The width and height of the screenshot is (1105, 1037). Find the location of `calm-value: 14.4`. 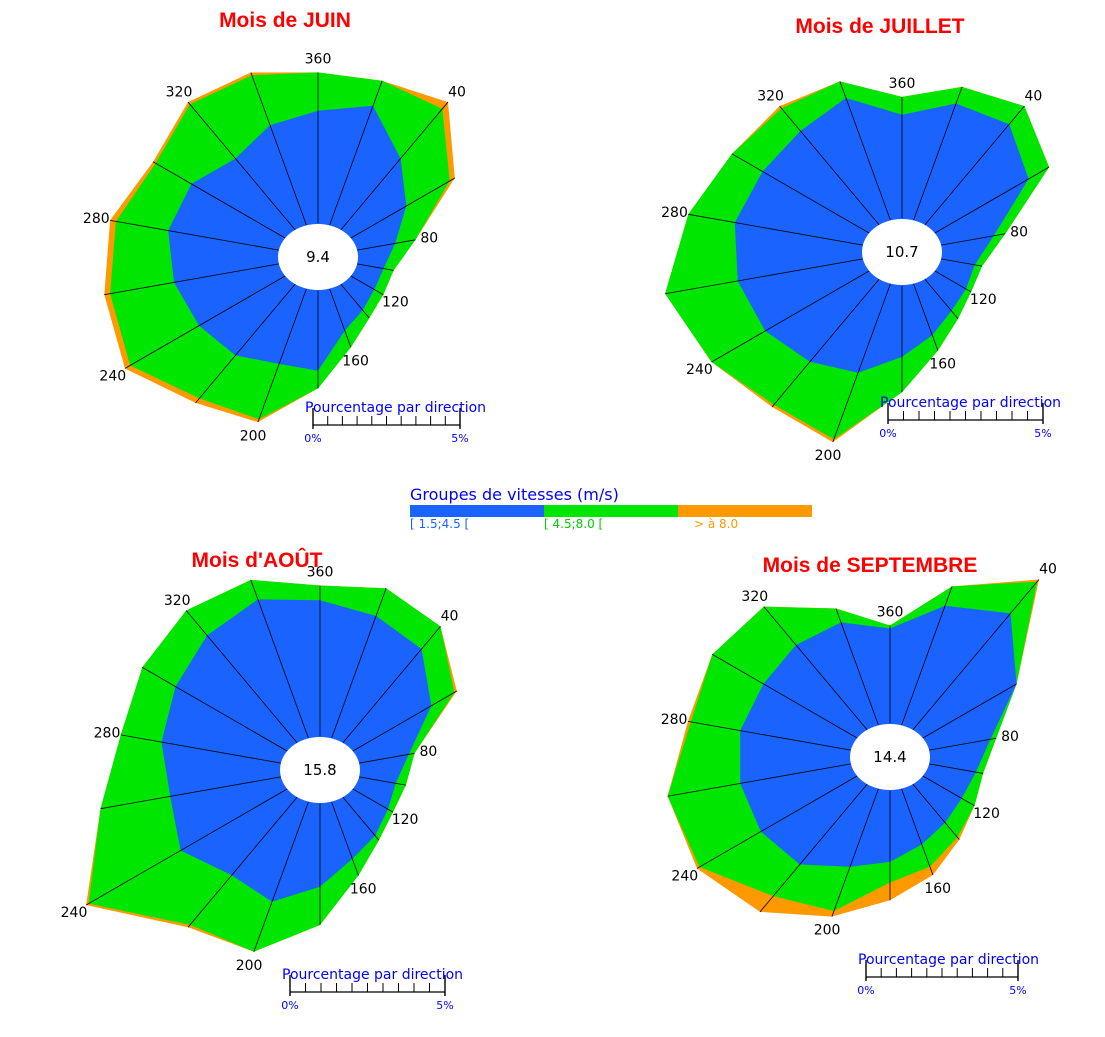

calm-value: 14.4 is located at coordinates (889, 757).